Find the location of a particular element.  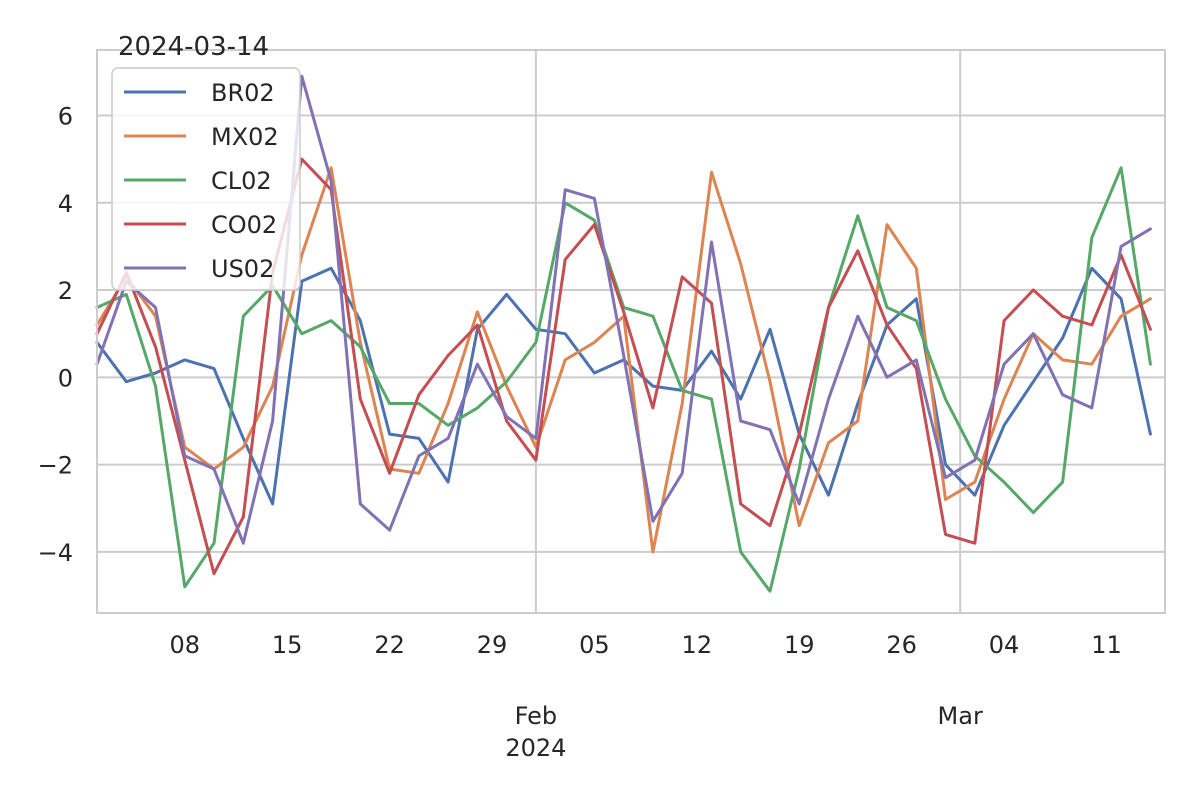

y-axis-ticks: 6 4 2 0 −2 −4 is located at coordinates (55, 334).